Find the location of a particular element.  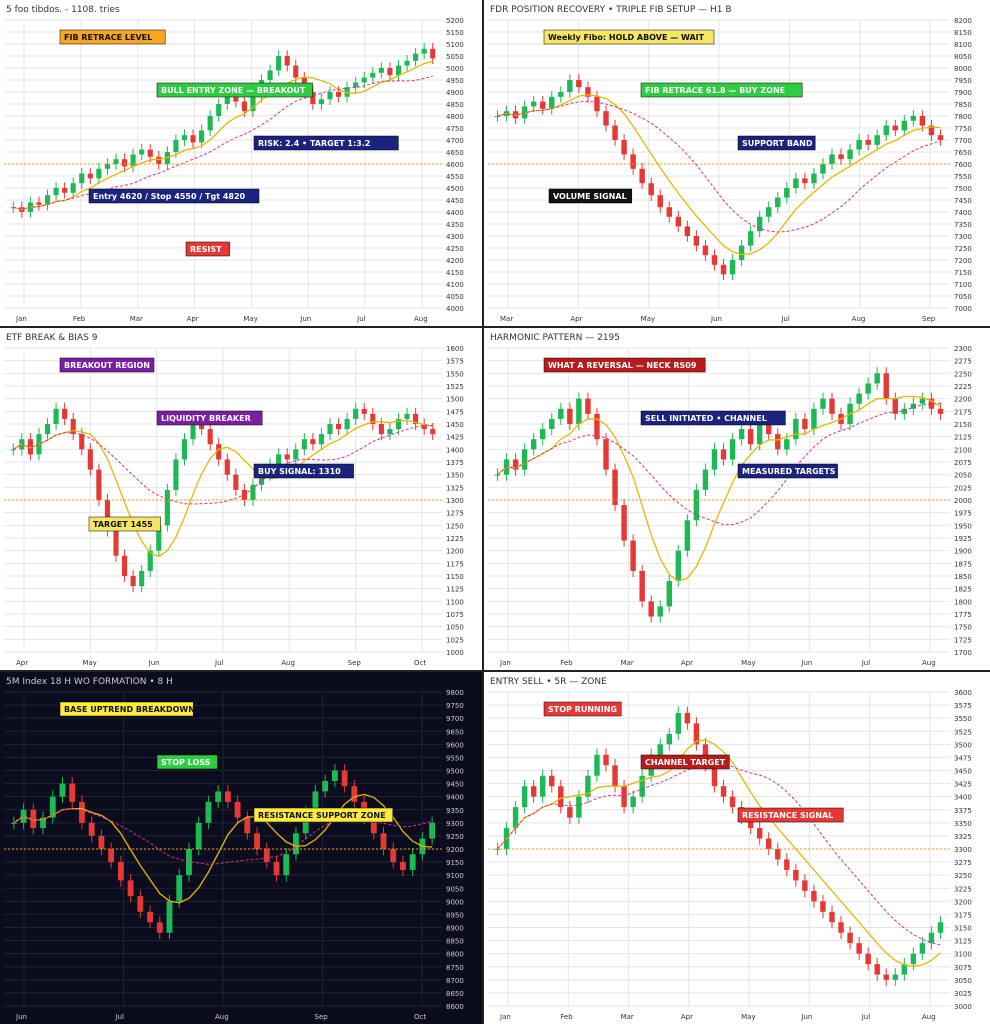

y-tick-label: 3075 is located at coordinates (963, 968).